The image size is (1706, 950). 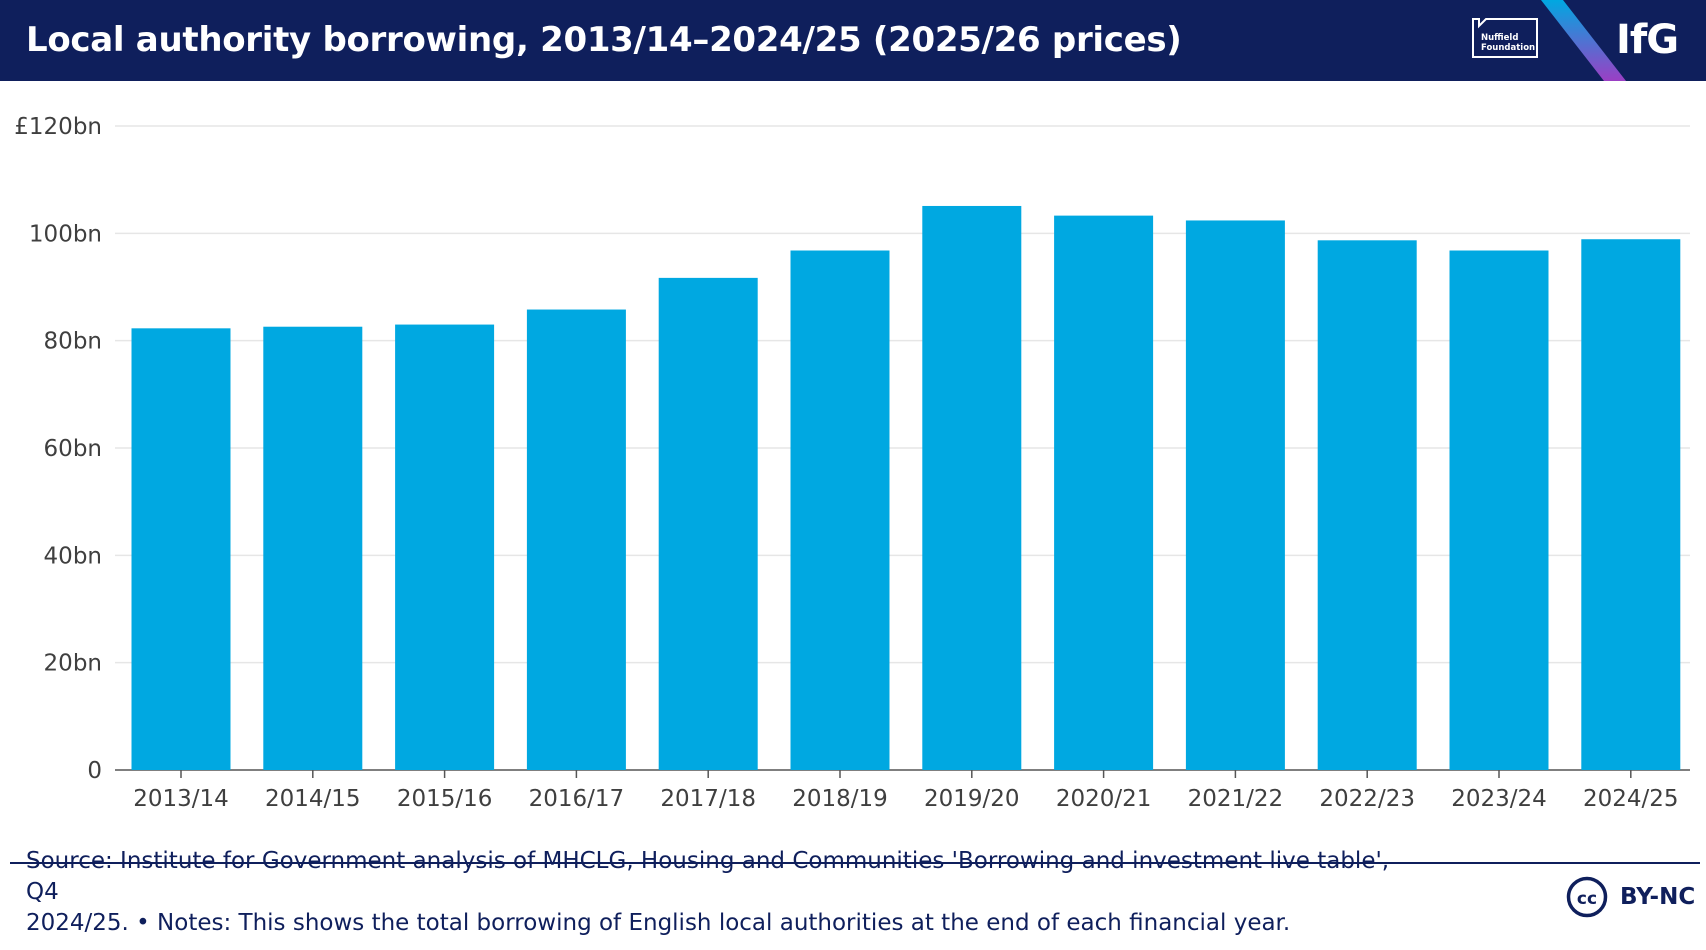 What do you see at coordinates (313, 799) in the screenshot?
I see `x-tick-label: 2014/15` at bounding box center [313, 799].